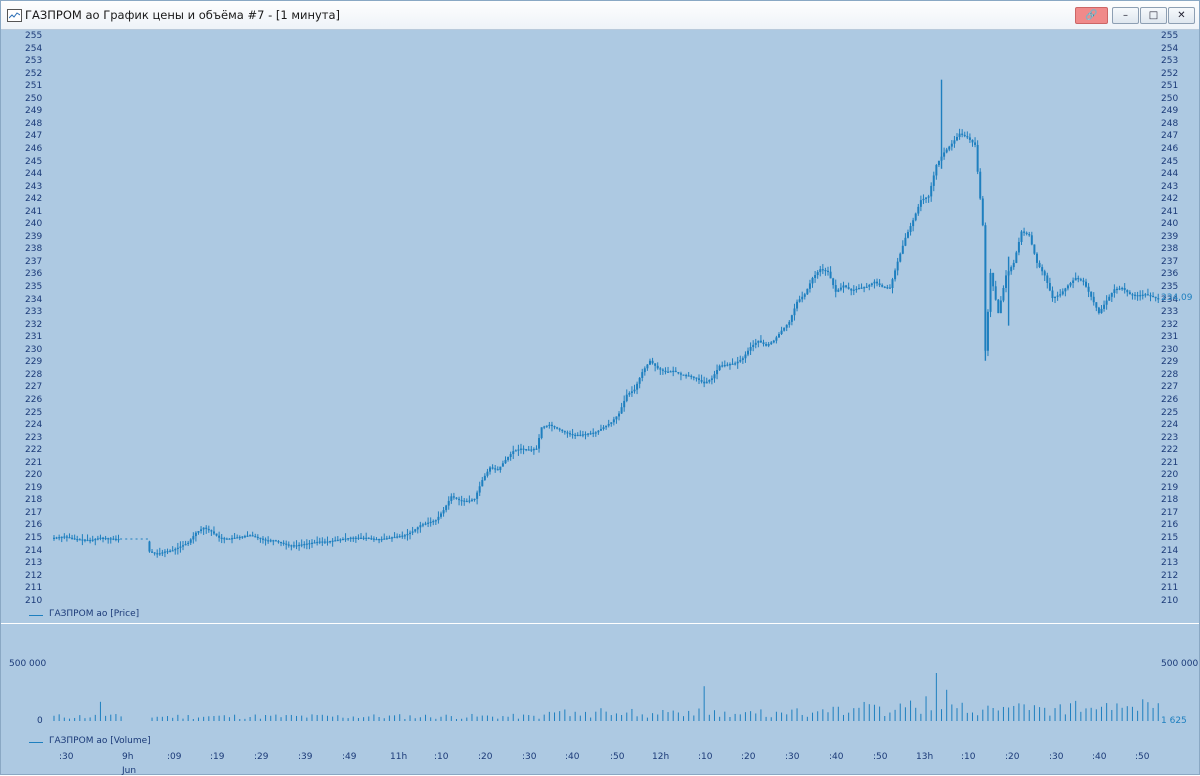 Image resolution: width=1200 pixels, height=776 pixels. What do you see at coordinates (1170, 362) in the screenshot?
I see `price-tick: 229` at bounding box center [1170, 362].